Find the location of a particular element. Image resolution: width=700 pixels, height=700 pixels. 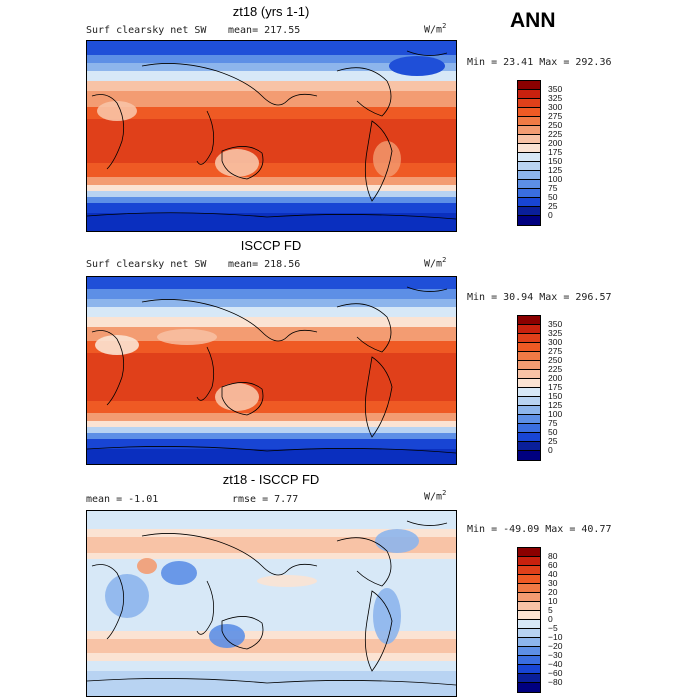

colorbar-tick: 60 is located at coordinates (553, 565).